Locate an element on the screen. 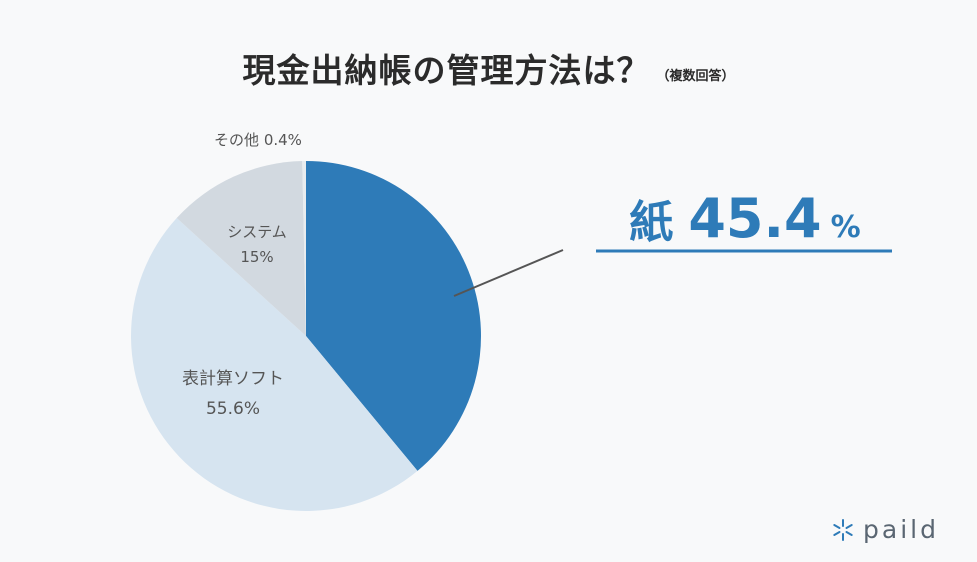 The width and height of the screenshot is (977, 562). label-other: その他 0.4% is located at coordinates (258, 140).